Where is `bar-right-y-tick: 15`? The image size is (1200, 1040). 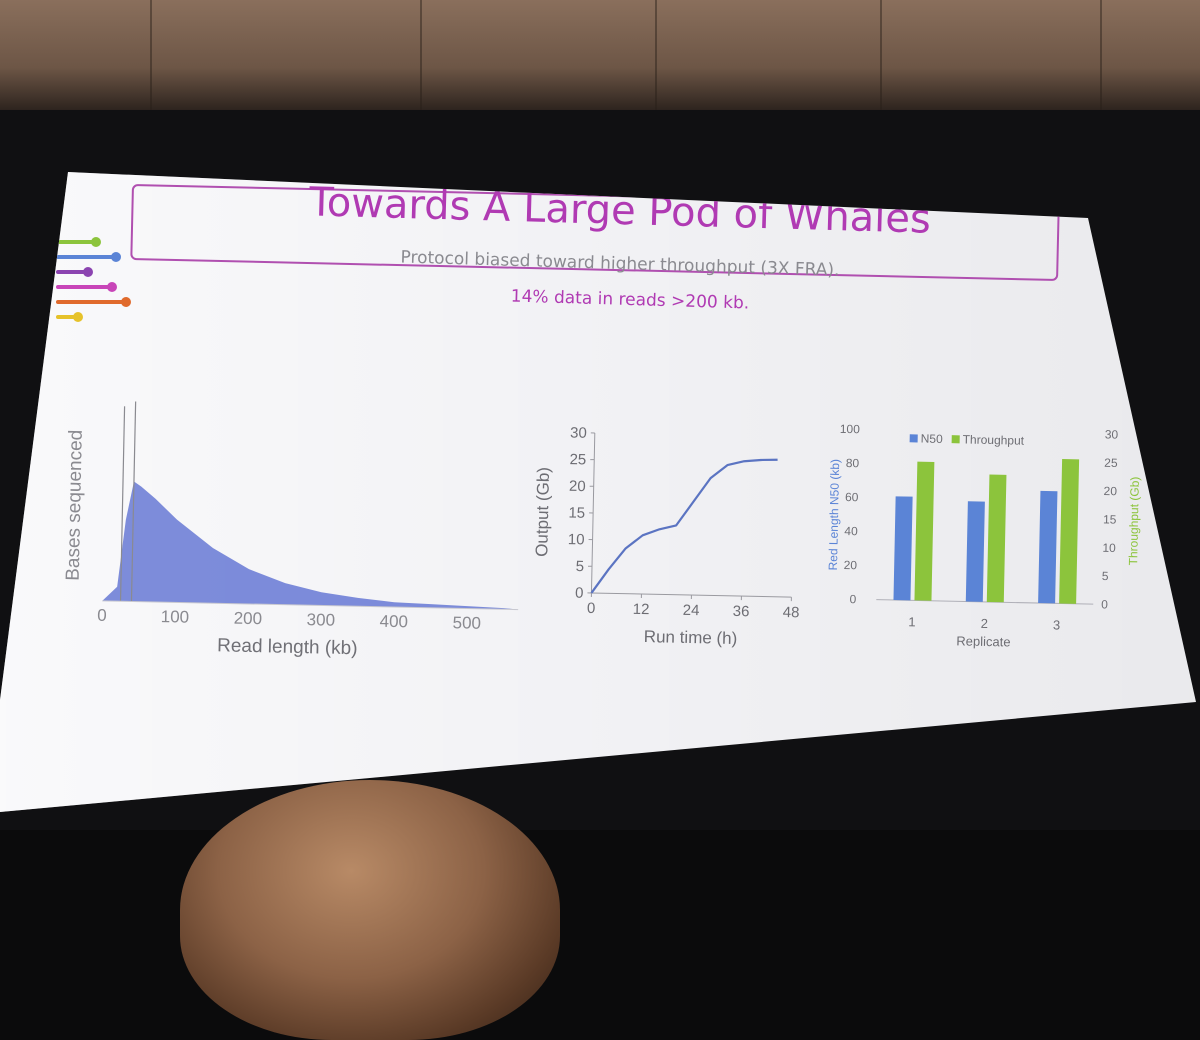
bar-right-y-tick: 15 is located at coordinates (1110, 519).